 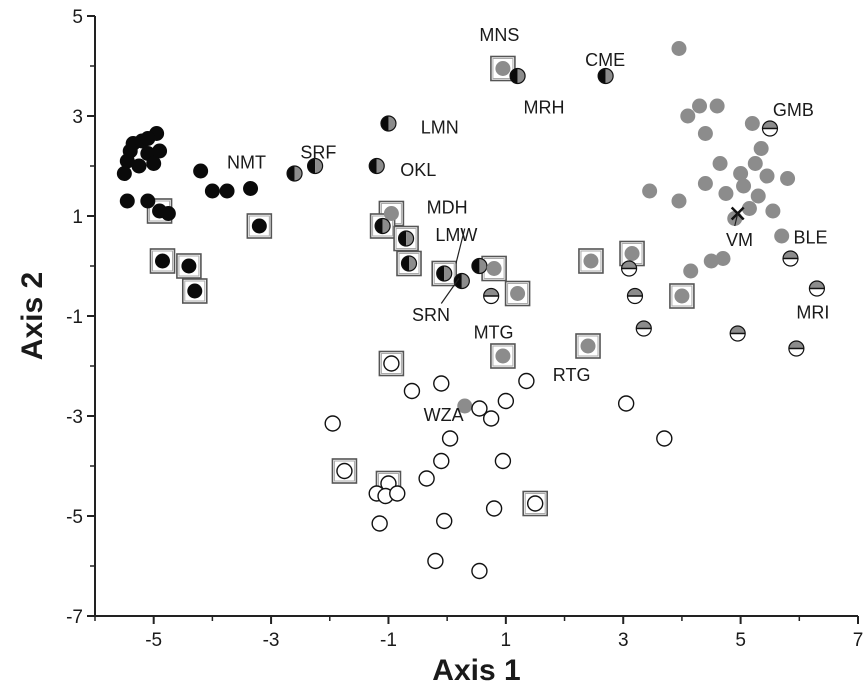 I want to click on point-label: SRN, so click(x=431, y=315).